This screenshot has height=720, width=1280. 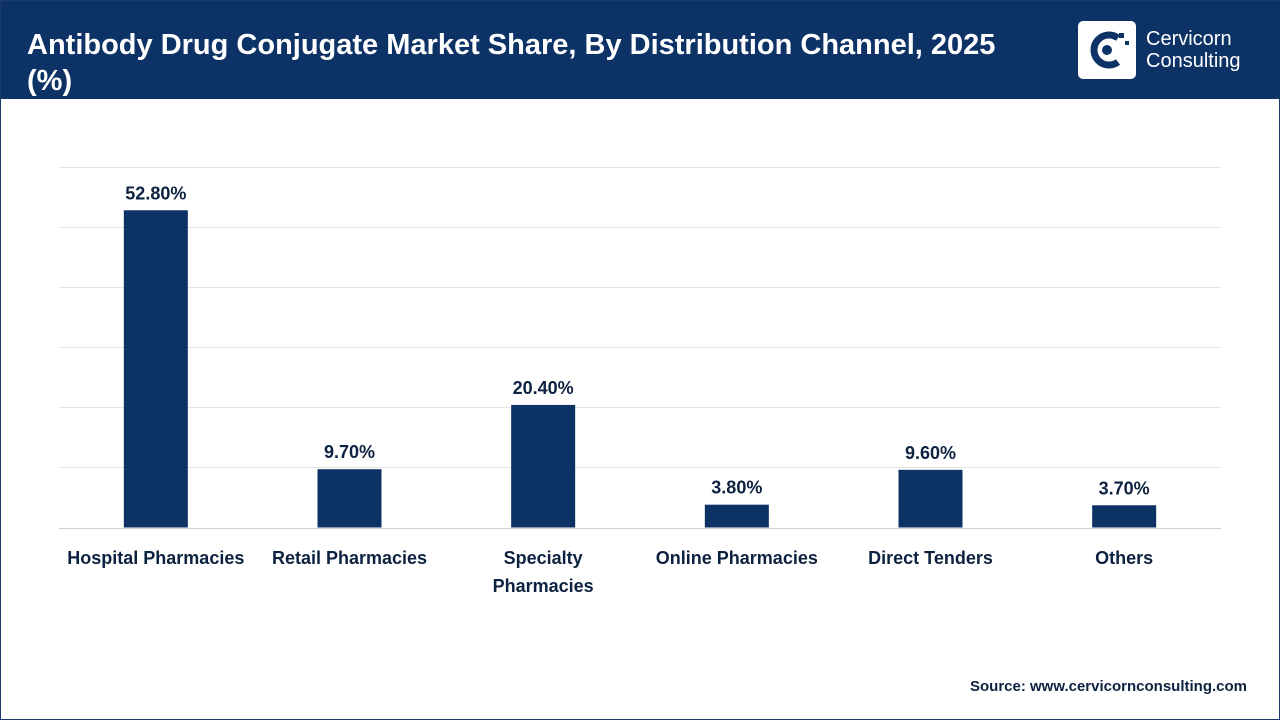 What do you see at coordinates (155, 558) in the screenshot?
I see `category-label: Hospital Pharmacies` at bounding box center [155, 558].